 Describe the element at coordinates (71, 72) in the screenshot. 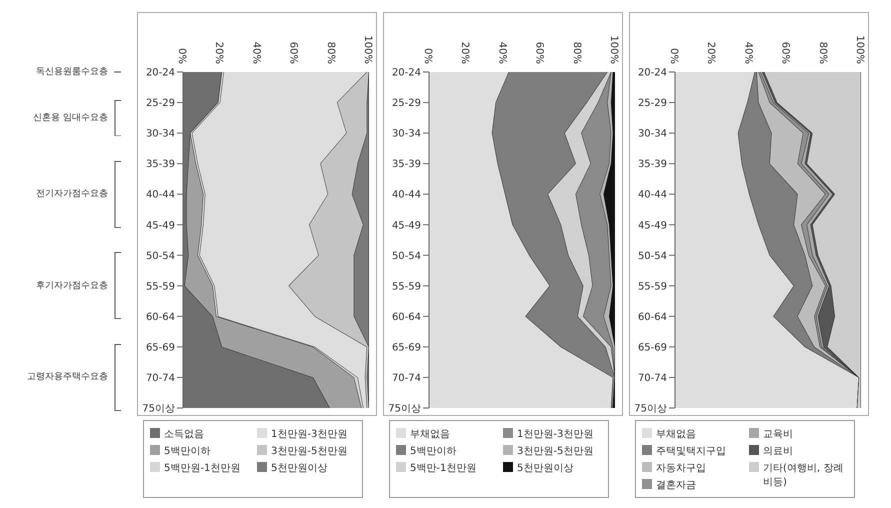

I see `text: 독신용원룸수요층` at that location.